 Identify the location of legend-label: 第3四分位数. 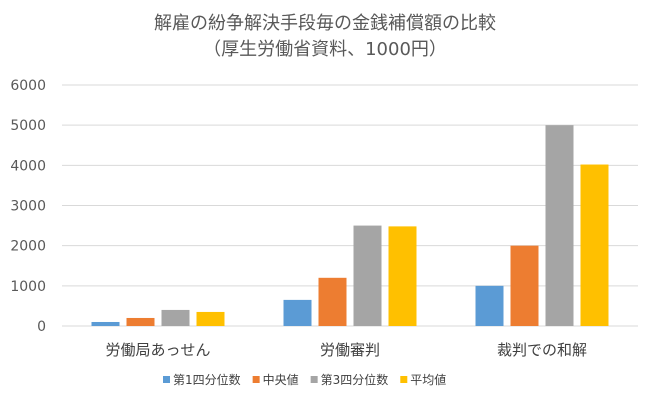
(355, 379).